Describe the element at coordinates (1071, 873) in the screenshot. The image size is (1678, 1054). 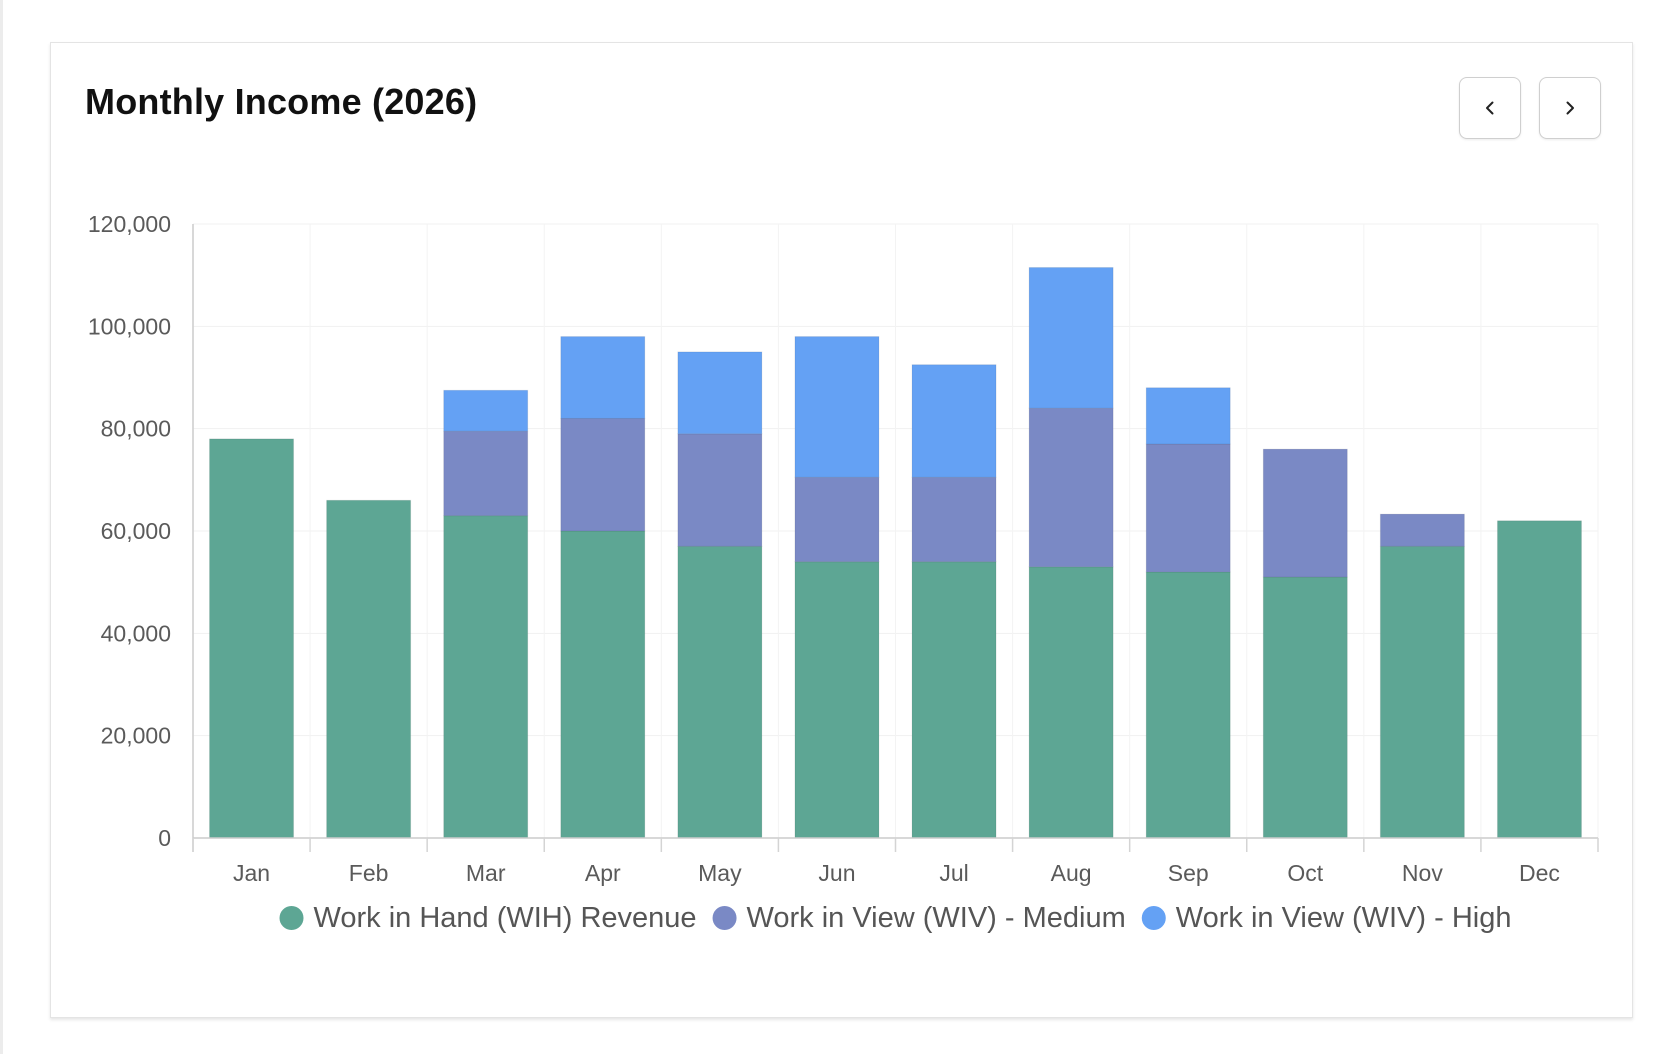
I see `x-tick-label: Aug` at that location.